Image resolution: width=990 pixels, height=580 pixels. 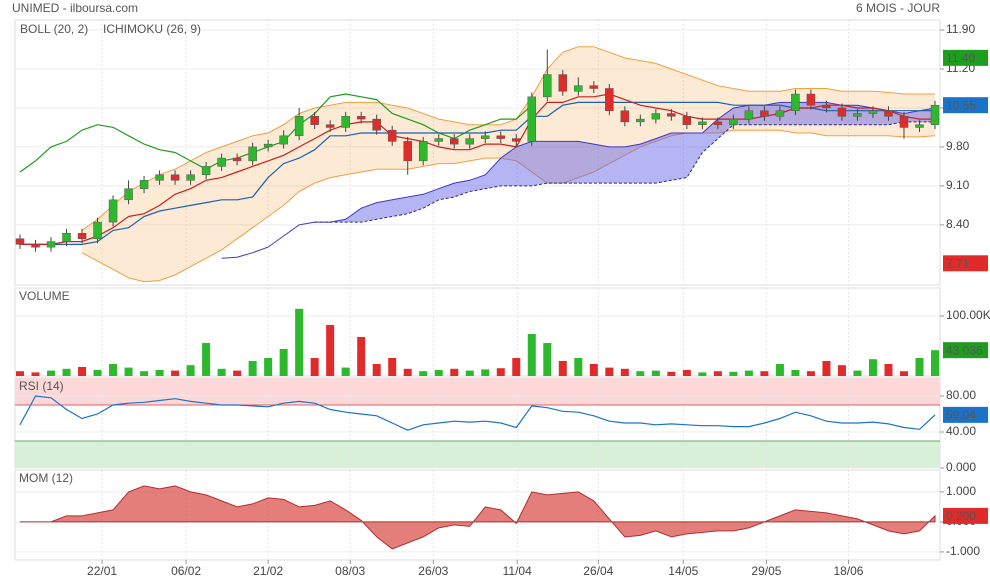 What do you see at coordinates (960, 29) in the screenshot?
I see `y-tick-label: 11.90` at bounding box center [960, 29].